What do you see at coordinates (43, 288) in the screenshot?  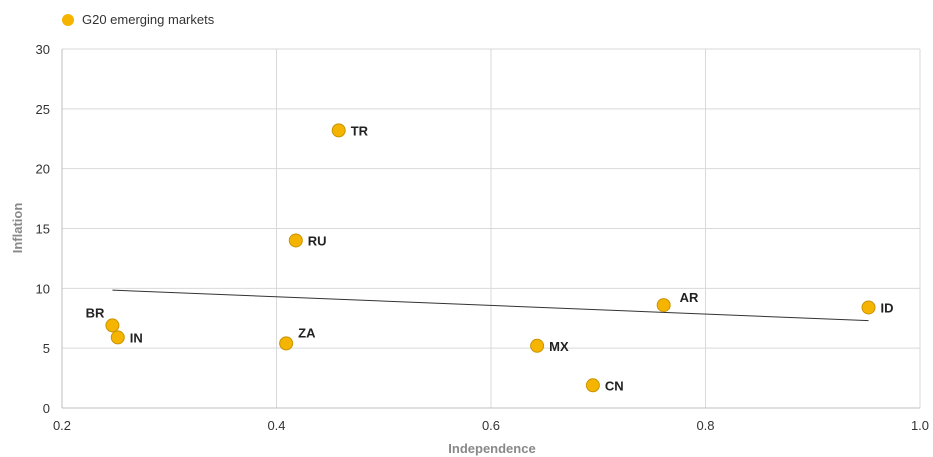 I see `y-tick-label: 10` at bounding box center [43, 288].